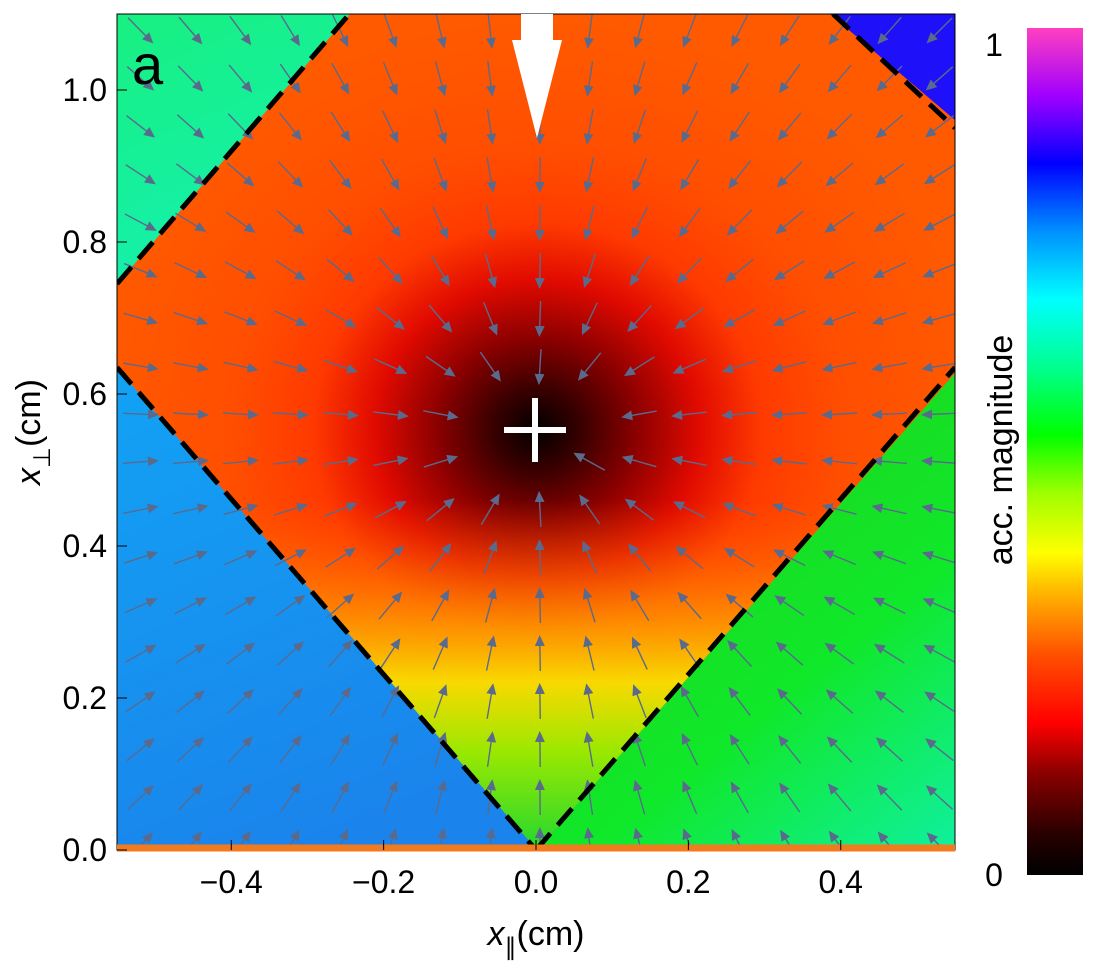  Describe the element at coordinates (85, 90) in the screenshot. I see `y-tick-label: 1.0` at that location.